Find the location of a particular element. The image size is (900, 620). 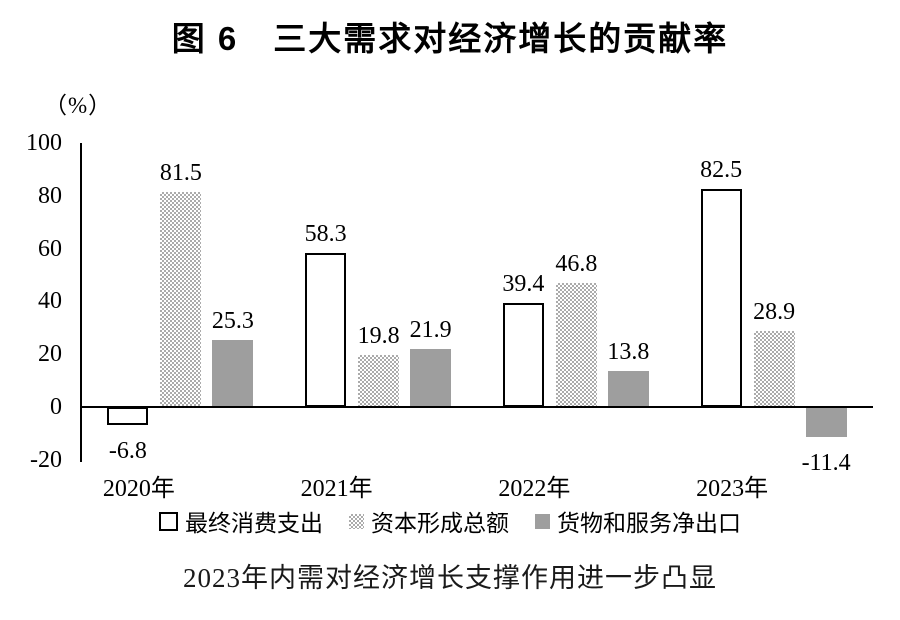

legend-item: 最终消费支出 is located at coordinates (241, 521).